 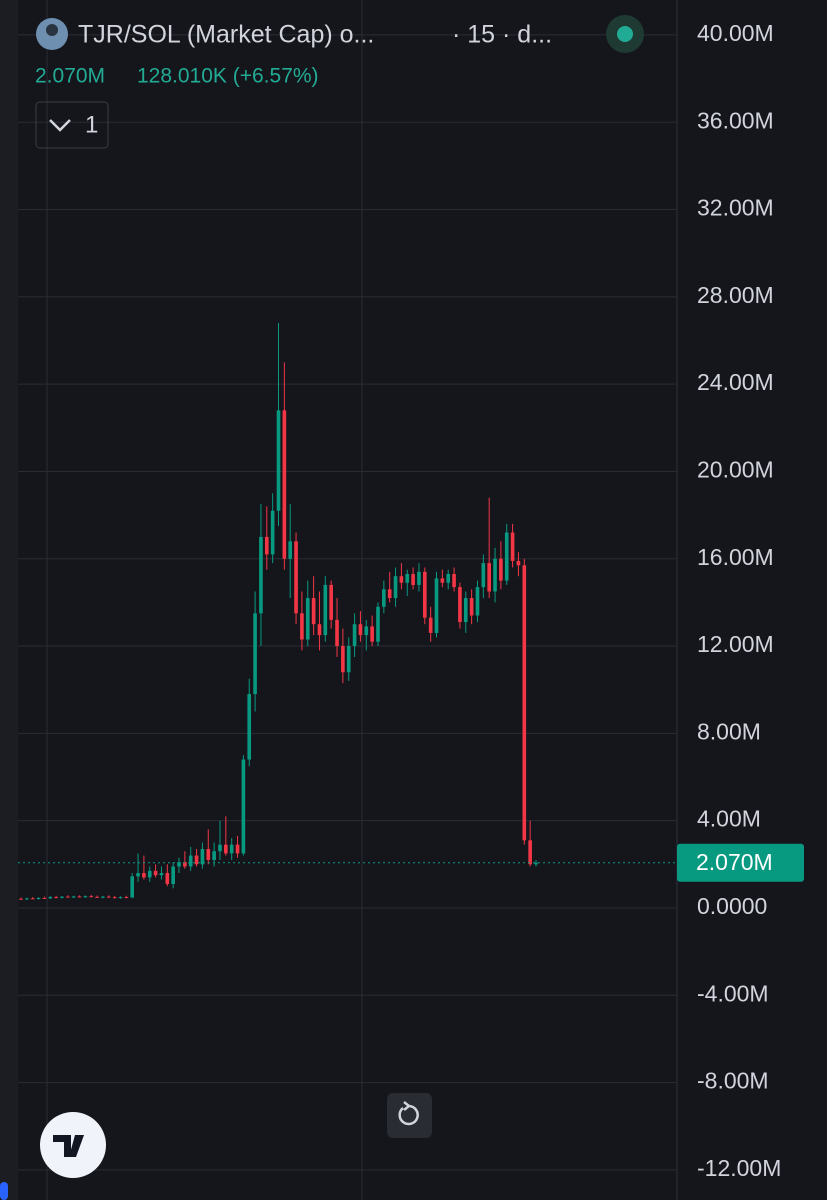 What do you see at coordinates (625, 34) in the screenshot?
I see `status-dot` at bounding box center [625, 34].